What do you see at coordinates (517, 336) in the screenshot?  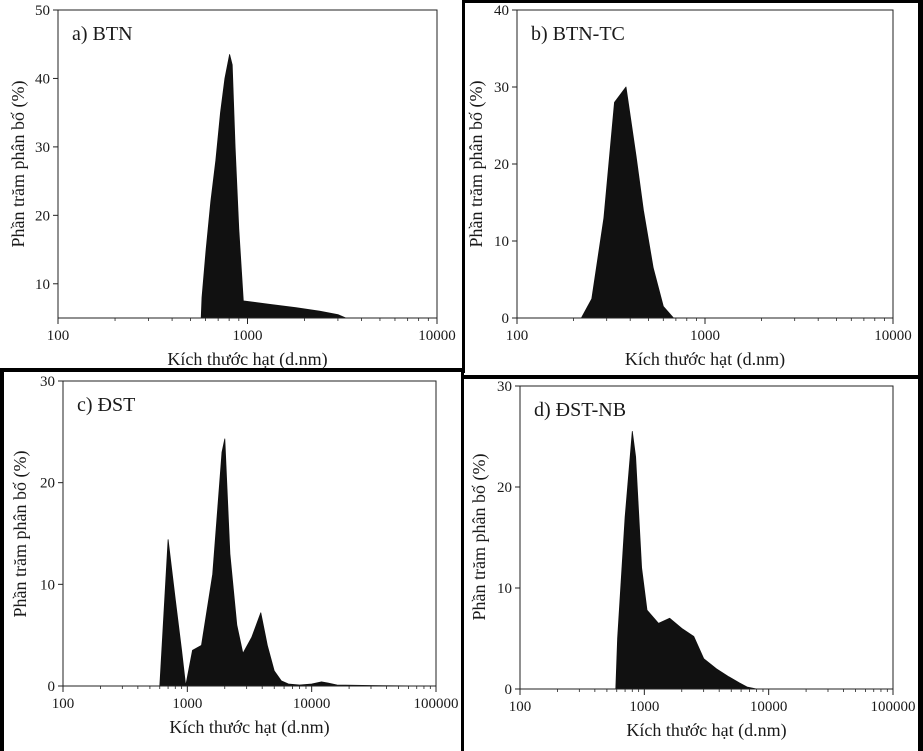 I see `chart-2-x-tick-label: 100` at bounding box center [517, 336].